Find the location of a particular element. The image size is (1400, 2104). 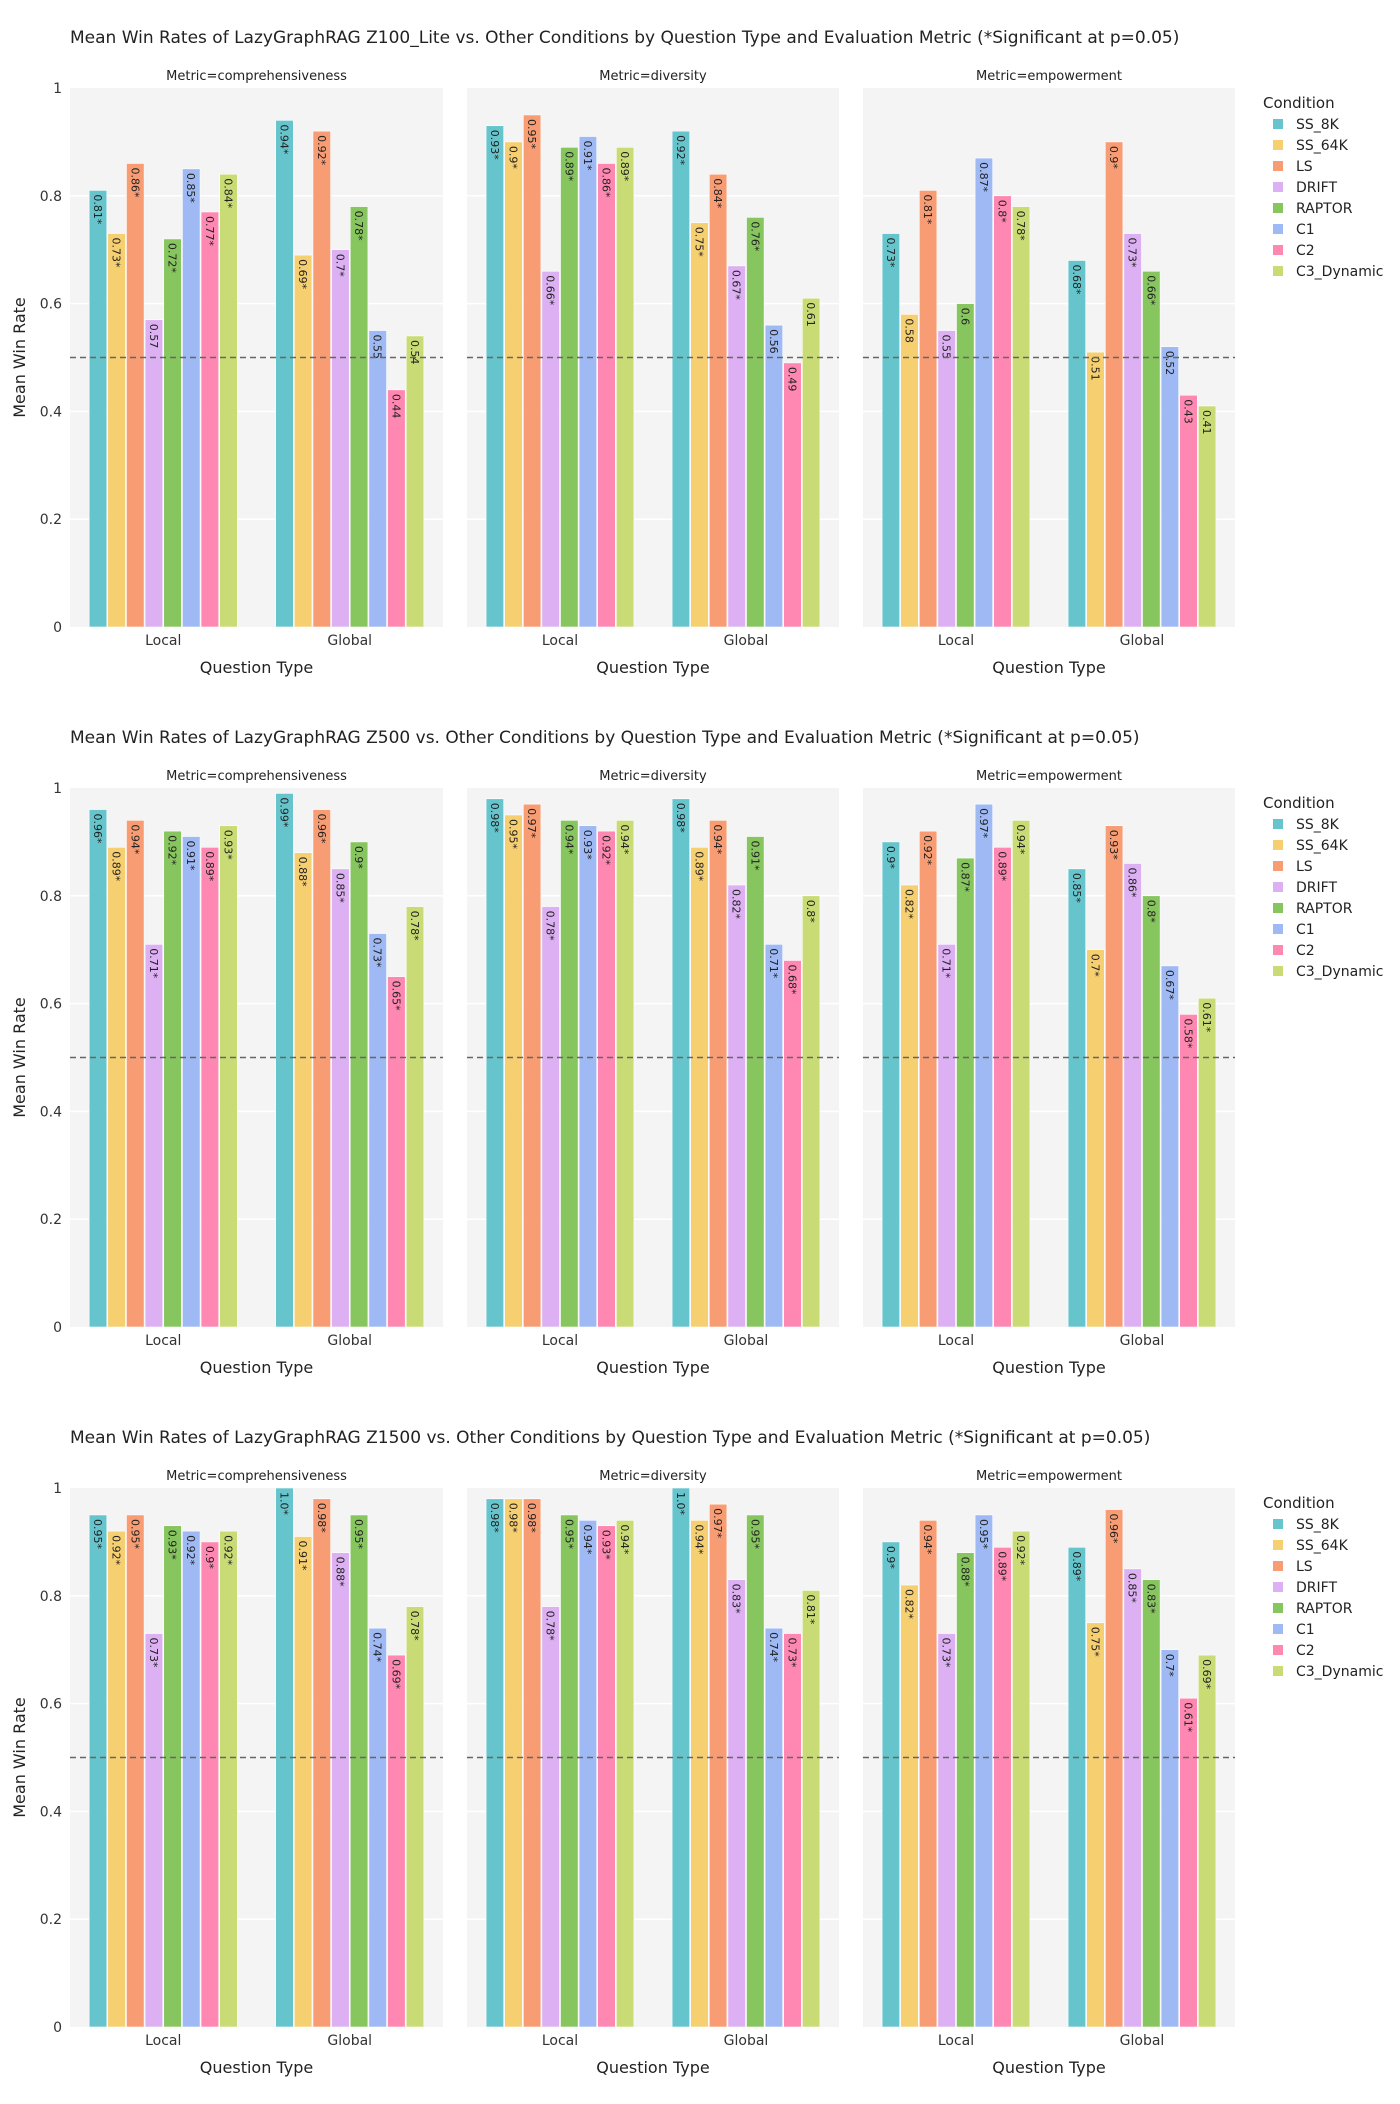

panel-subtitle: Metric=comprehensiveness is located at coordinates (256, 1476).